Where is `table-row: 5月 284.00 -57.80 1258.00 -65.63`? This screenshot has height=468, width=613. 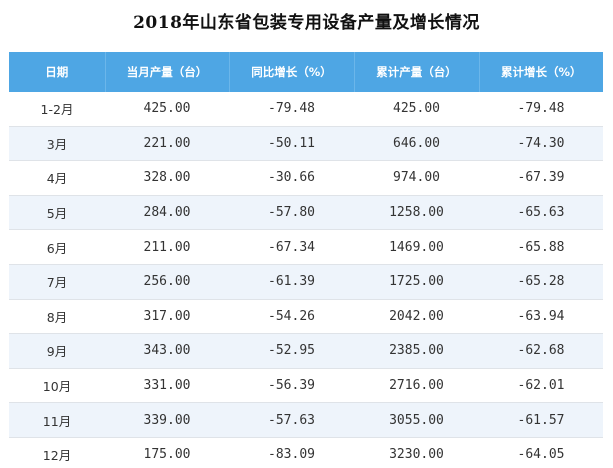 table-row: 5月 284.00 -57.80 1258.00 -65.63 is located at coordinates (306, 213).